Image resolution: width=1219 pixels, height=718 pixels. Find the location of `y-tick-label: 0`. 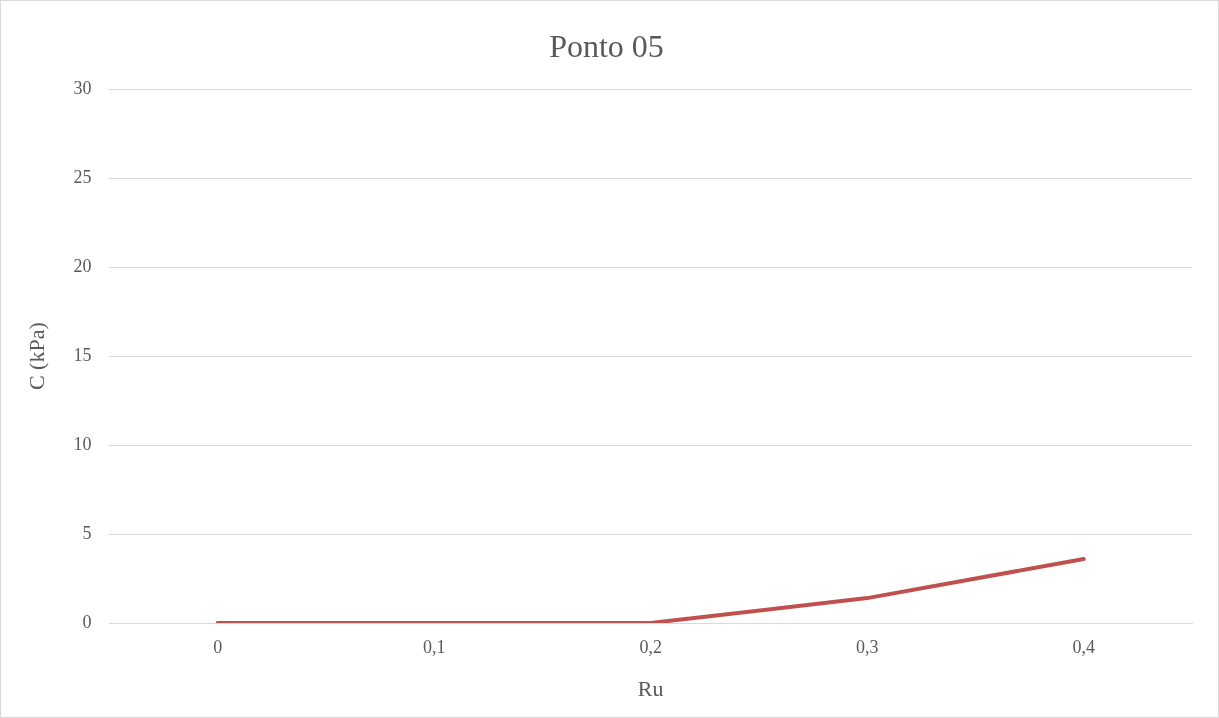

y-tick-label: 0 is located at coordinates (87, 621).